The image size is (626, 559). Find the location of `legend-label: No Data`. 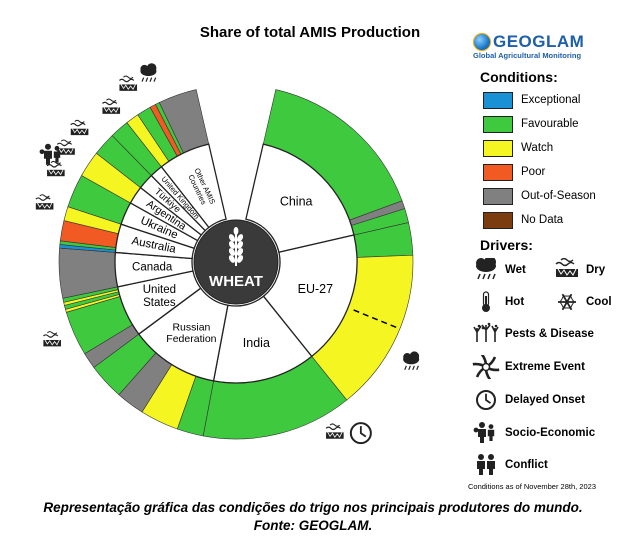

legend-label: No Data is located at coordinates (542, 220).